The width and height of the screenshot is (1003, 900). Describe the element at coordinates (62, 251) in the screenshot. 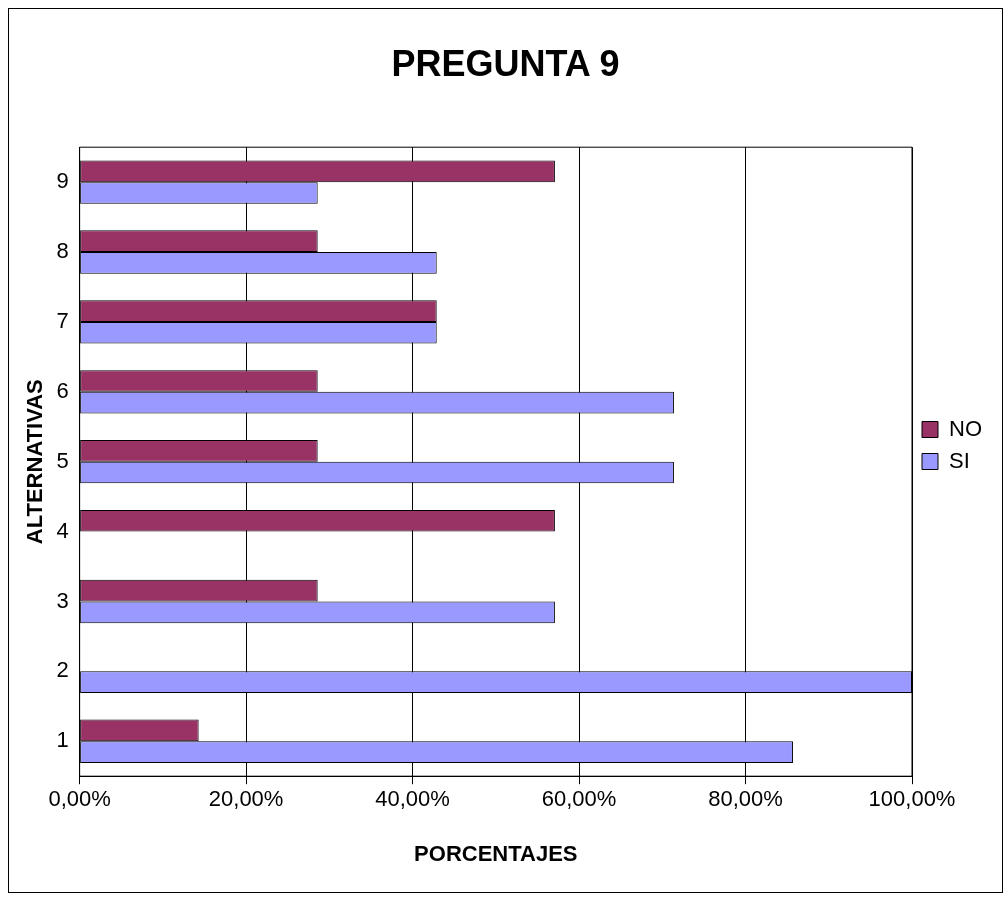

I see `y-tick-label: 8` at that location.